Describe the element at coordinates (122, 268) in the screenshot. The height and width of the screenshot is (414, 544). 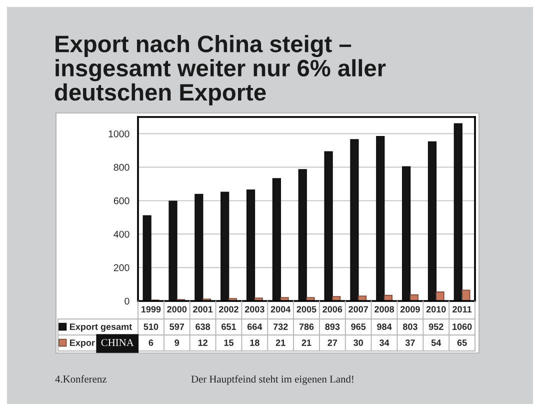
I see `y-tick-label: 200` at that location.